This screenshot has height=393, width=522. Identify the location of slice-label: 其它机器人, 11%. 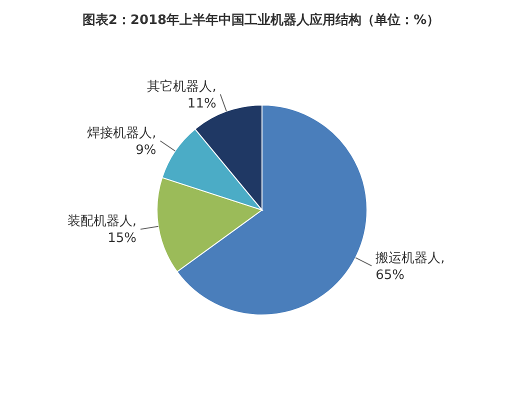
(181, 95).